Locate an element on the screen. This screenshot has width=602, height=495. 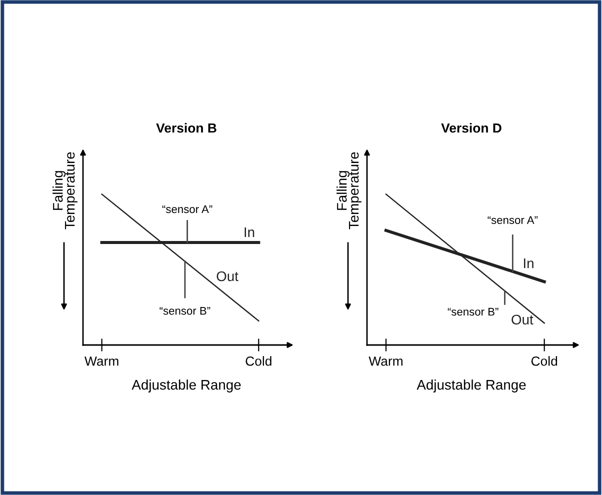
chart-title: Version B is located at coordinates (186, 127).